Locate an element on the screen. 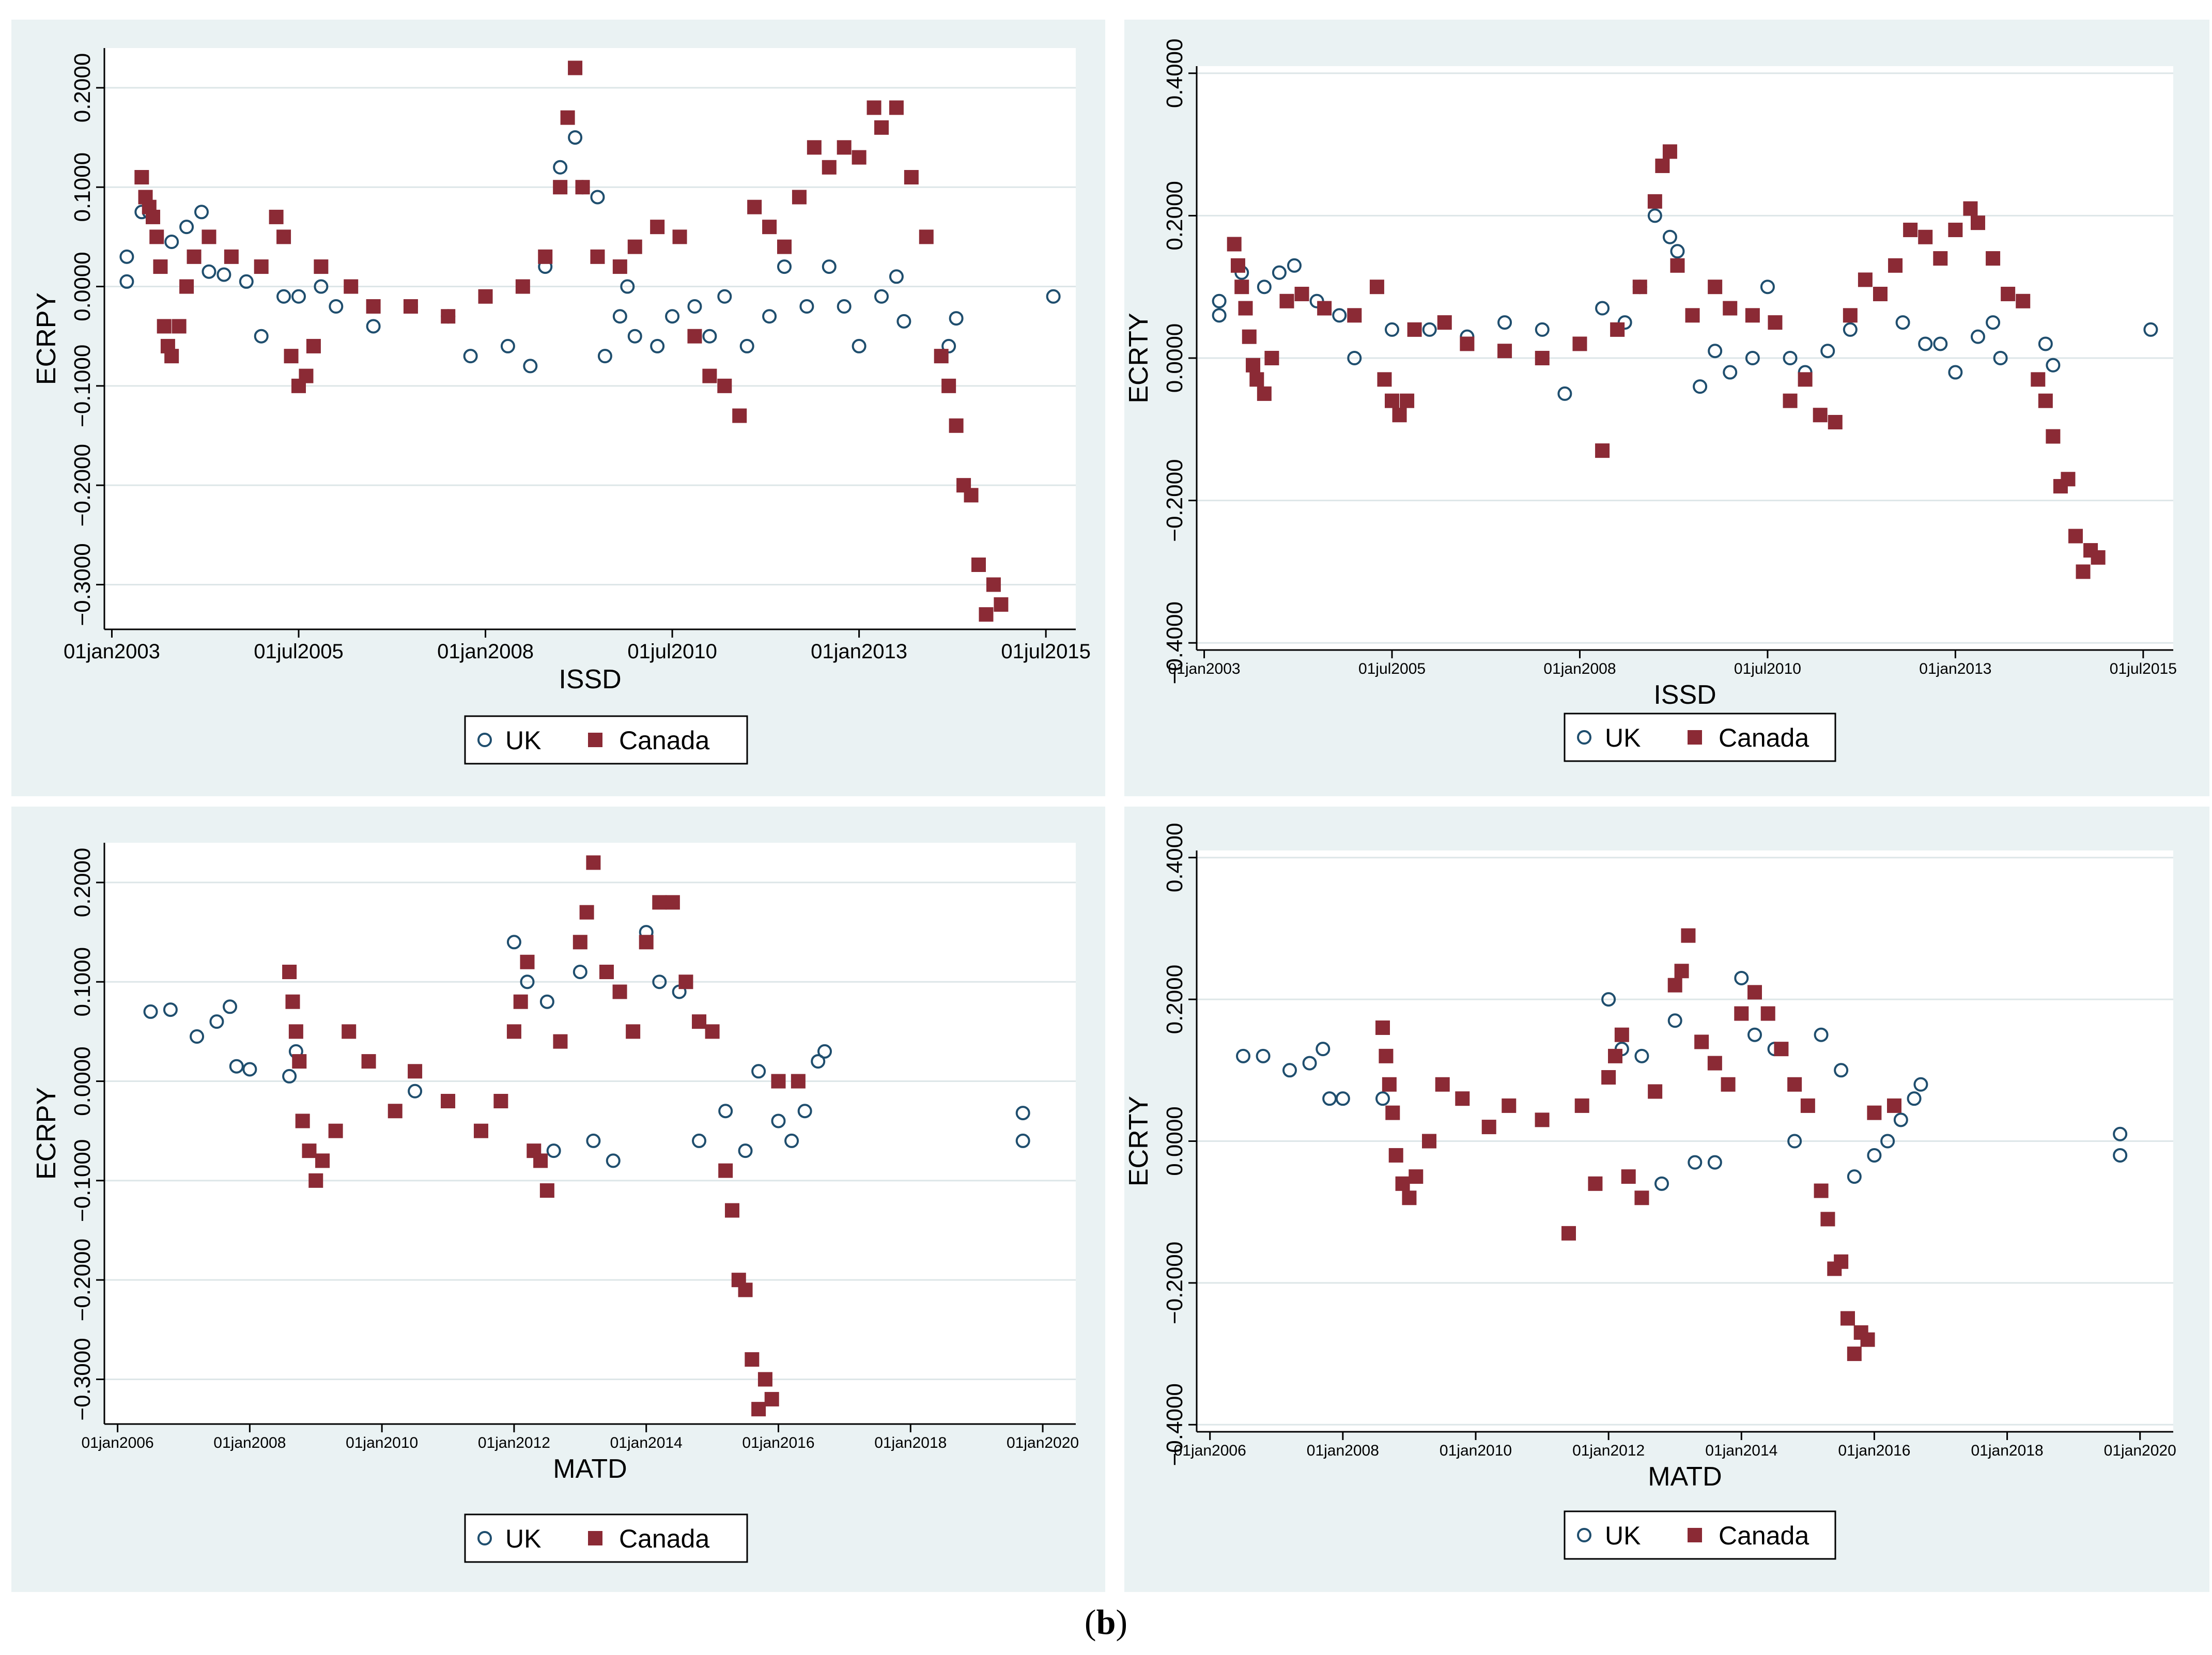 This screenshot has width=2212, height=1655. y-tick-label: 0.4000 is located at coordinates (1175, 73).